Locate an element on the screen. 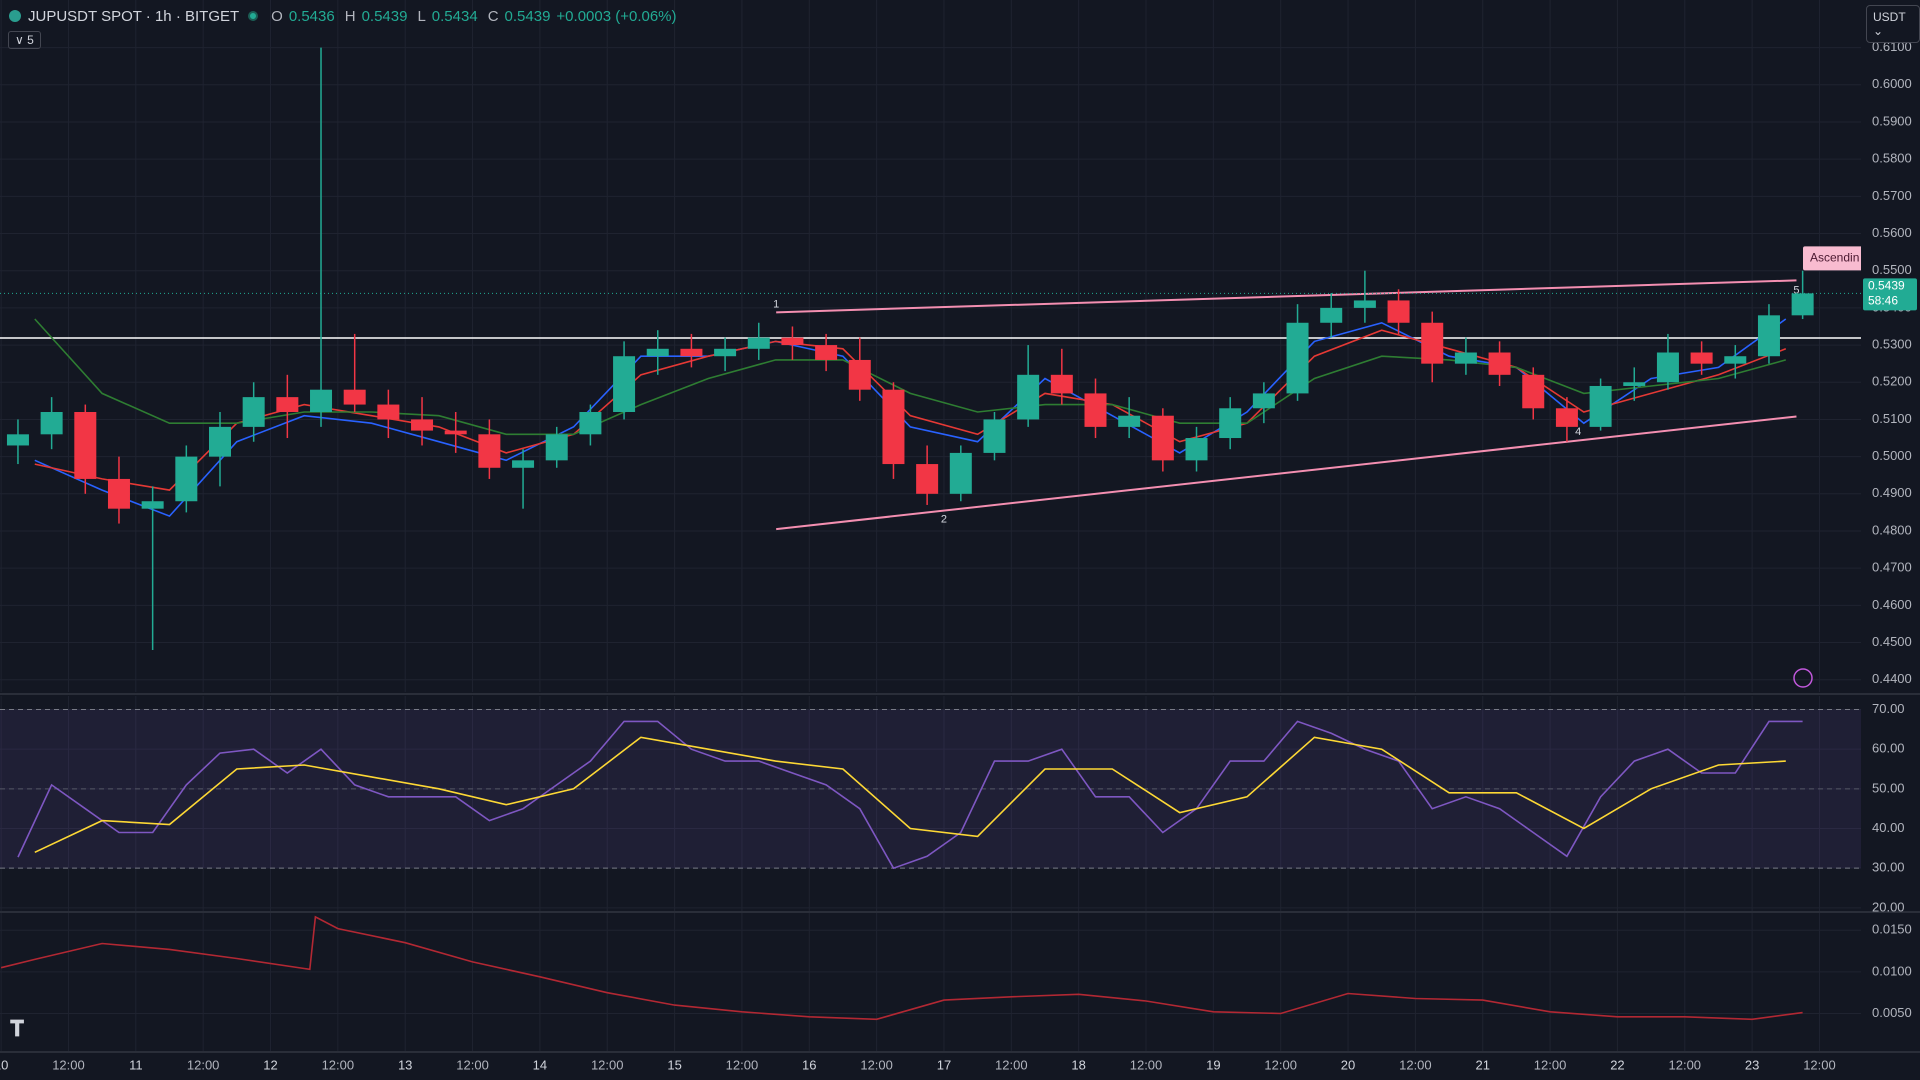 Image resolution: width=1920 pixels, height=1080 pixels. c-value: 0.5439 is located at coordinates (527, 16).